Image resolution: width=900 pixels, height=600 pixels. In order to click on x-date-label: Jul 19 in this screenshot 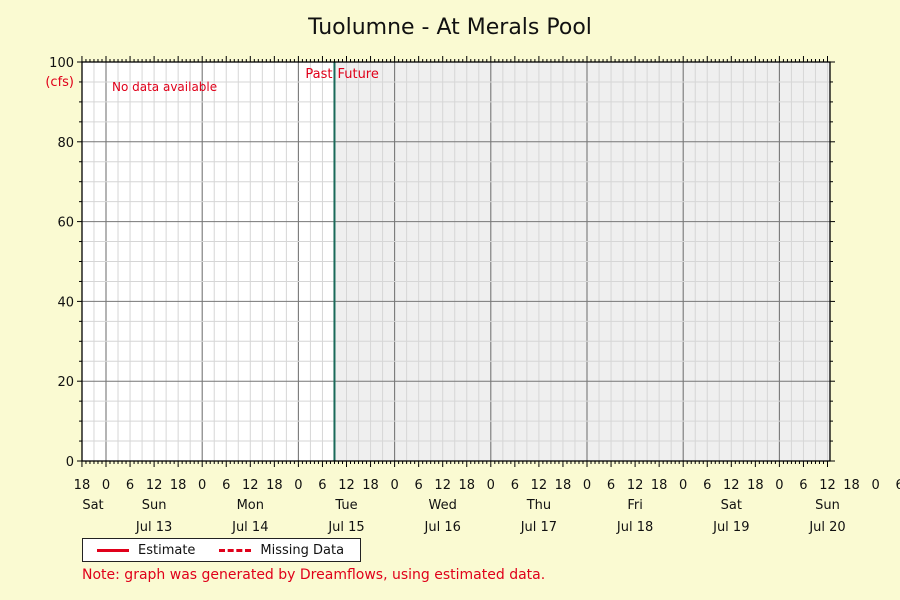, I will do `click(730, 527)`.